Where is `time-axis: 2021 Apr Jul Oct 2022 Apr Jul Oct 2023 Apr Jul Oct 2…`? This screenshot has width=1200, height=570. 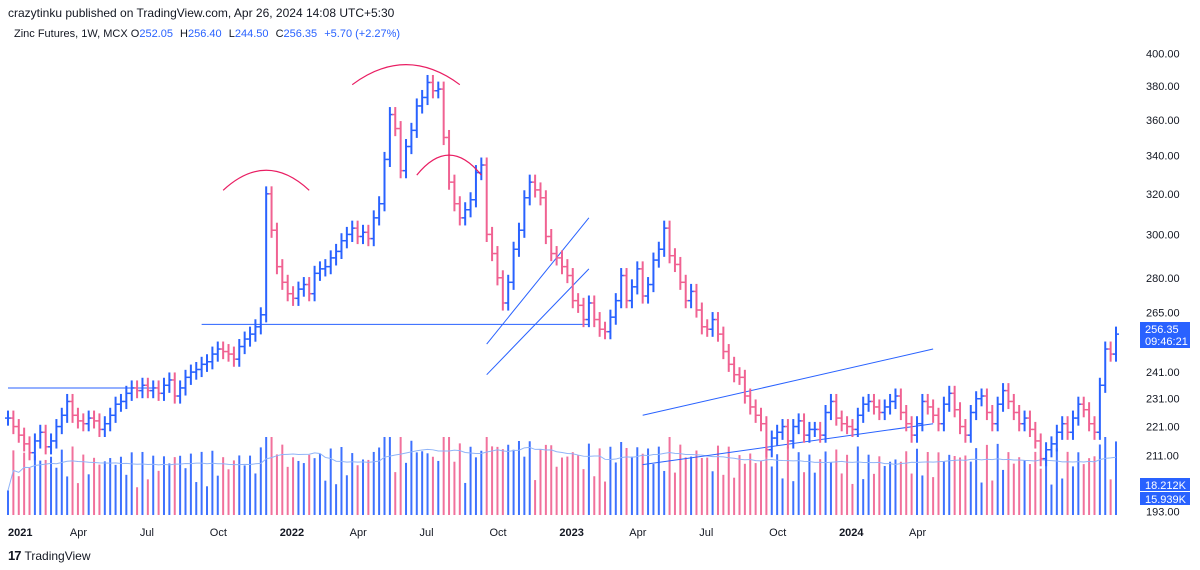
time-axis: 2021 Apr Jul Oct 2022 Apr Jul Oct 2023 Apr Jul Oct 2… is located at coordinates (467, 533).